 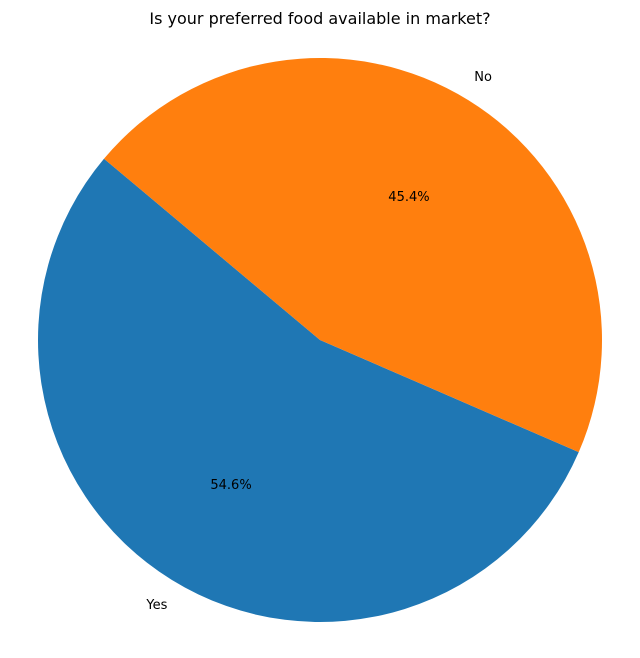 What do you see at coordinates (156, 605) in the screenshot?
I see `pie-label-yes: Yes` at bounding box center [156, 605].